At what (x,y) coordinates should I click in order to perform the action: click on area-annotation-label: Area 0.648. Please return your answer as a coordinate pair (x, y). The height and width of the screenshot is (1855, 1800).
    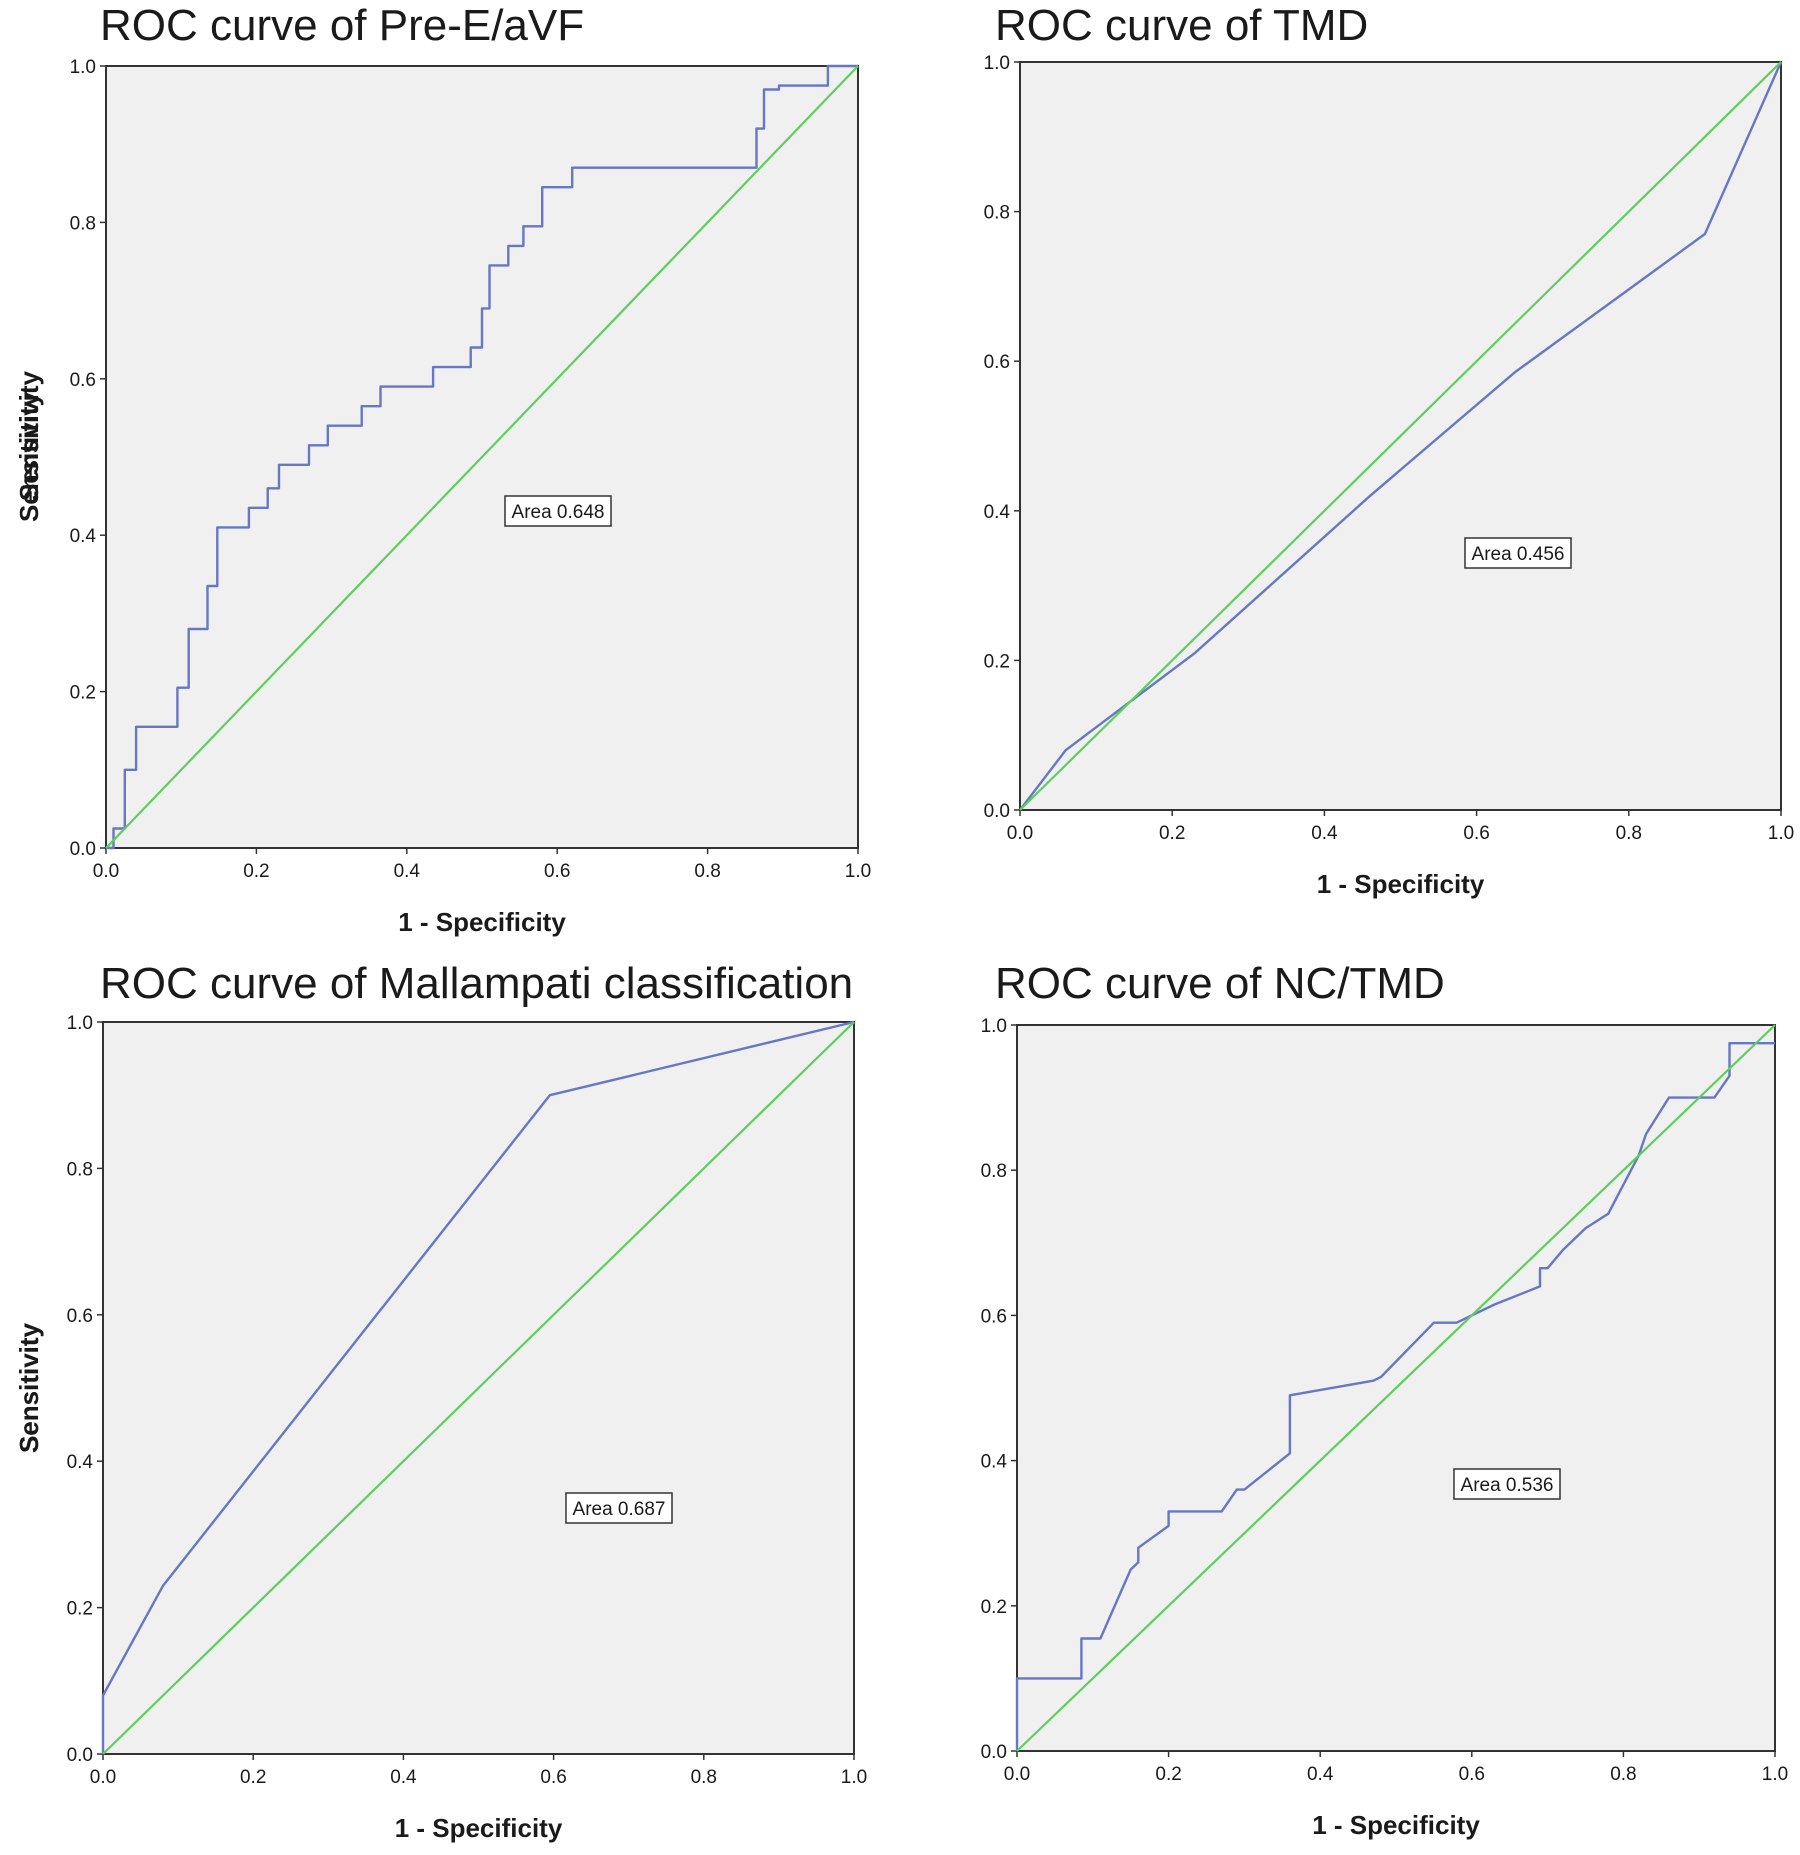
    Looking at the image, I should click on (558, 512).